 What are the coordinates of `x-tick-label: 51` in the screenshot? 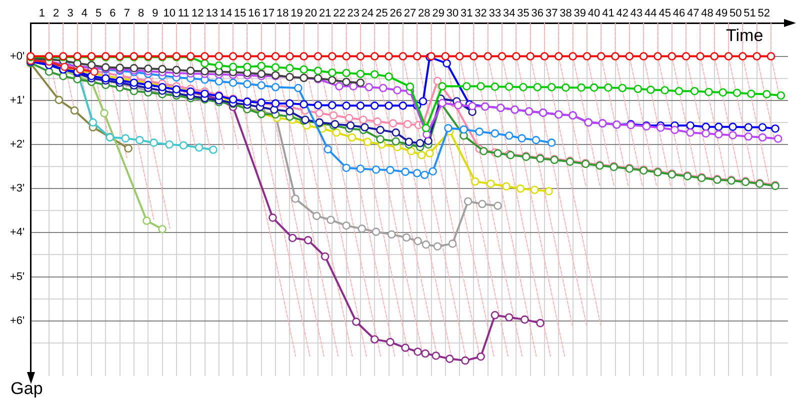 It's located at (750, 14).